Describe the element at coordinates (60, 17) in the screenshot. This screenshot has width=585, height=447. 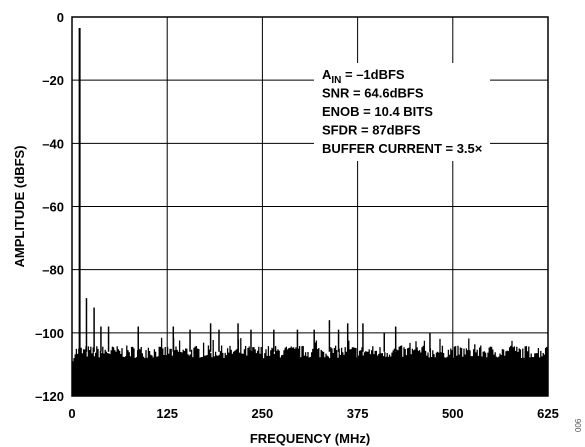
I see `y-tick-label: 0` at that location.